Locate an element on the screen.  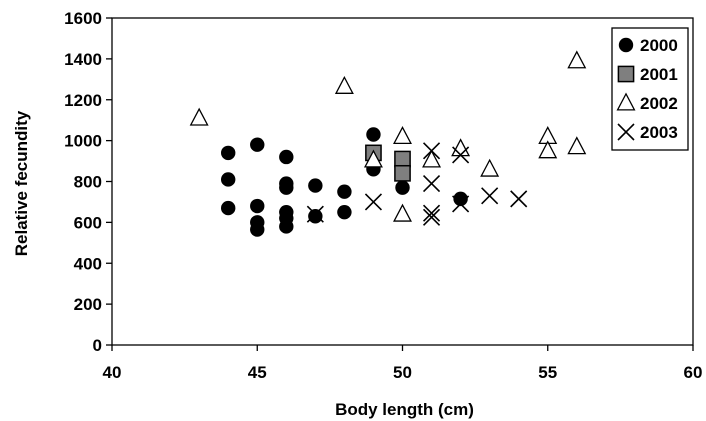
y-tick-label: 400 is located at coordinates (88, 263).